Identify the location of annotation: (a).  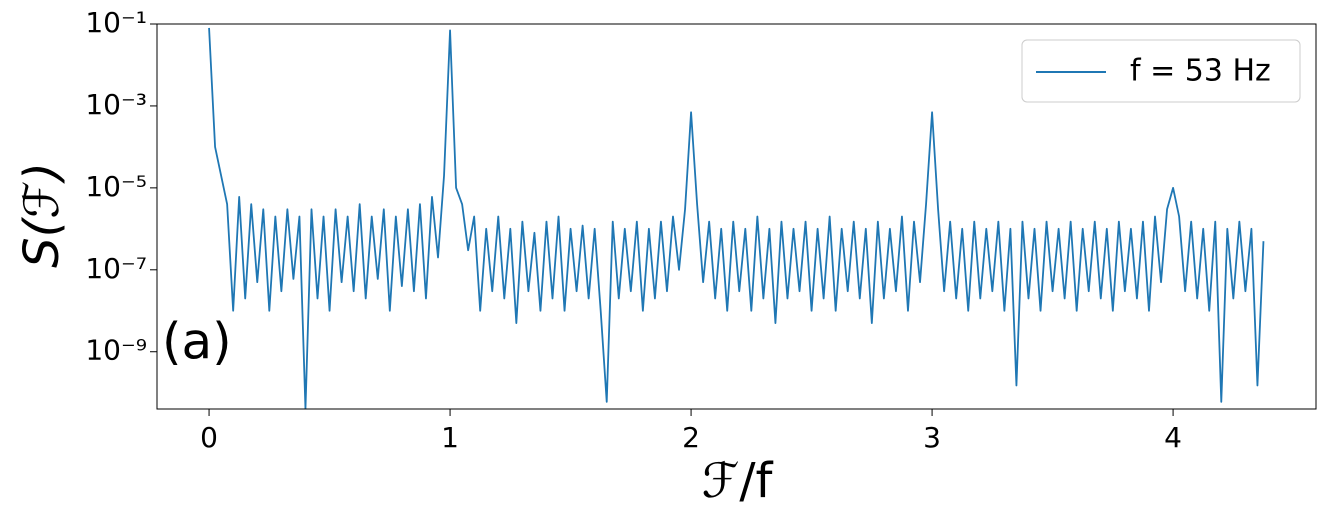
(197, 342).